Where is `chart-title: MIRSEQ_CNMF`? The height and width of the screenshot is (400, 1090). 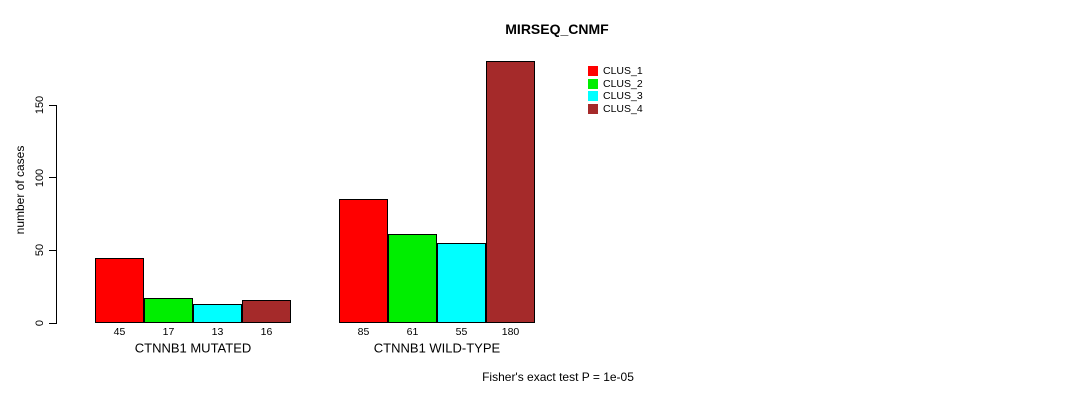
chart-title: MIRSEQ_CNMF is located at coordinates (557, 29).